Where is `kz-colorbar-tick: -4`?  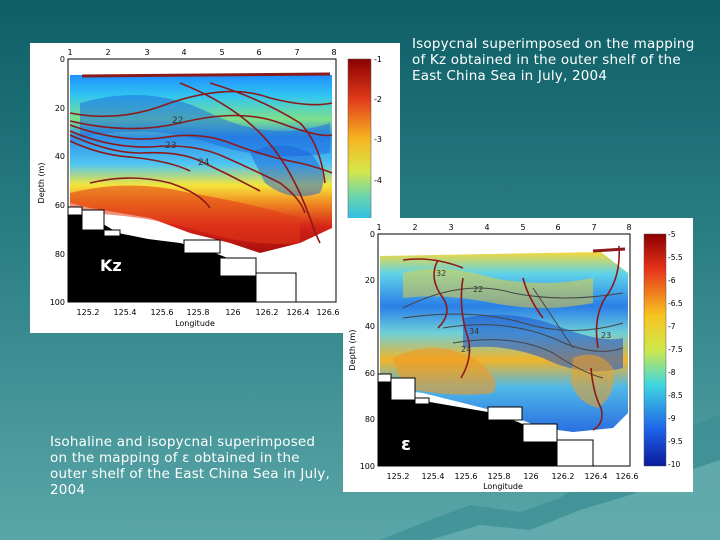
kz-colorbar-tick: -4 is located at coordinates (378, 180).